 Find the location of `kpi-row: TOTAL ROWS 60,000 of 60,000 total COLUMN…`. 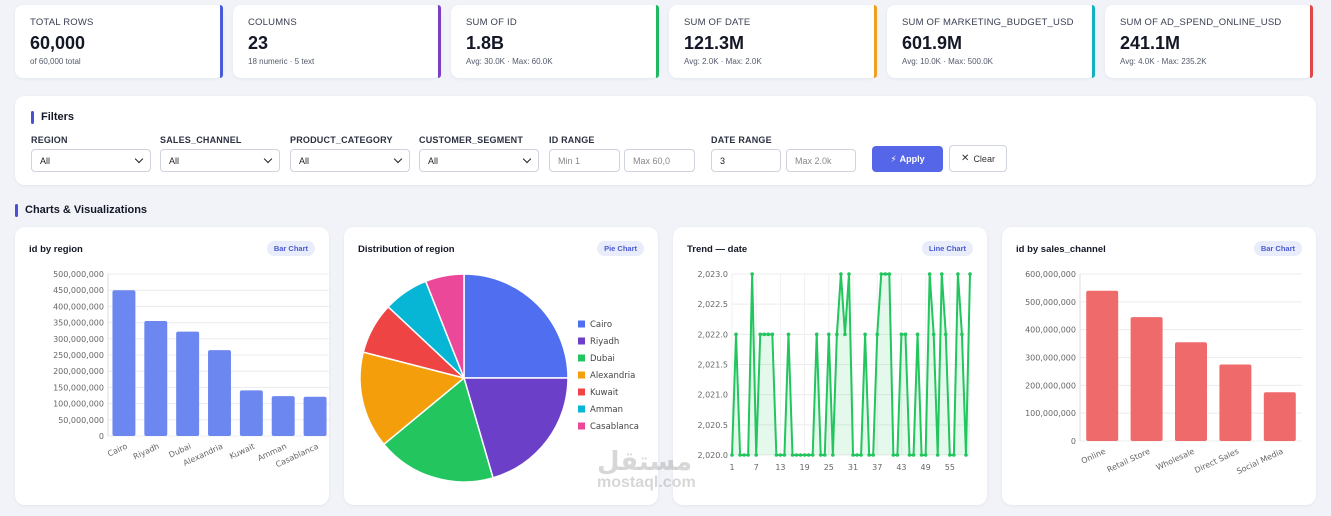

kpi-row: TOTAL ROWS 60,000 of 60,000 total COLUMN… is located at coordinates (664, 41).